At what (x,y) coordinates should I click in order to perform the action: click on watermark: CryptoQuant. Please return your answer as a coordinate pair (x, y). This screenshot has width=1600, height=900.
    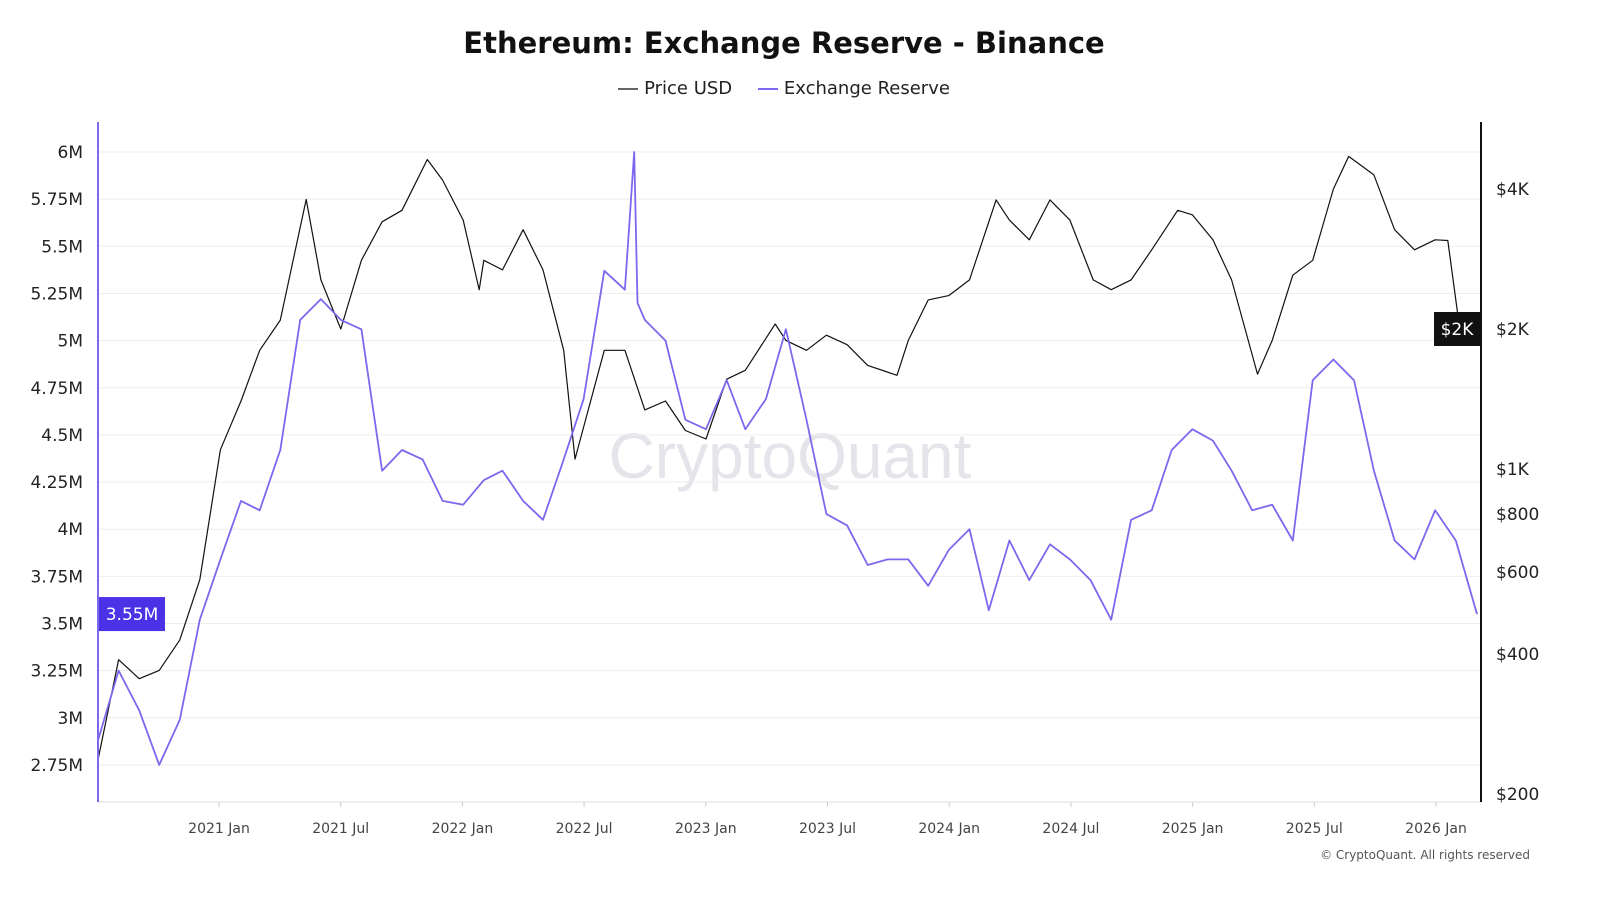
    Looking at the image, I should click on (790, 456).